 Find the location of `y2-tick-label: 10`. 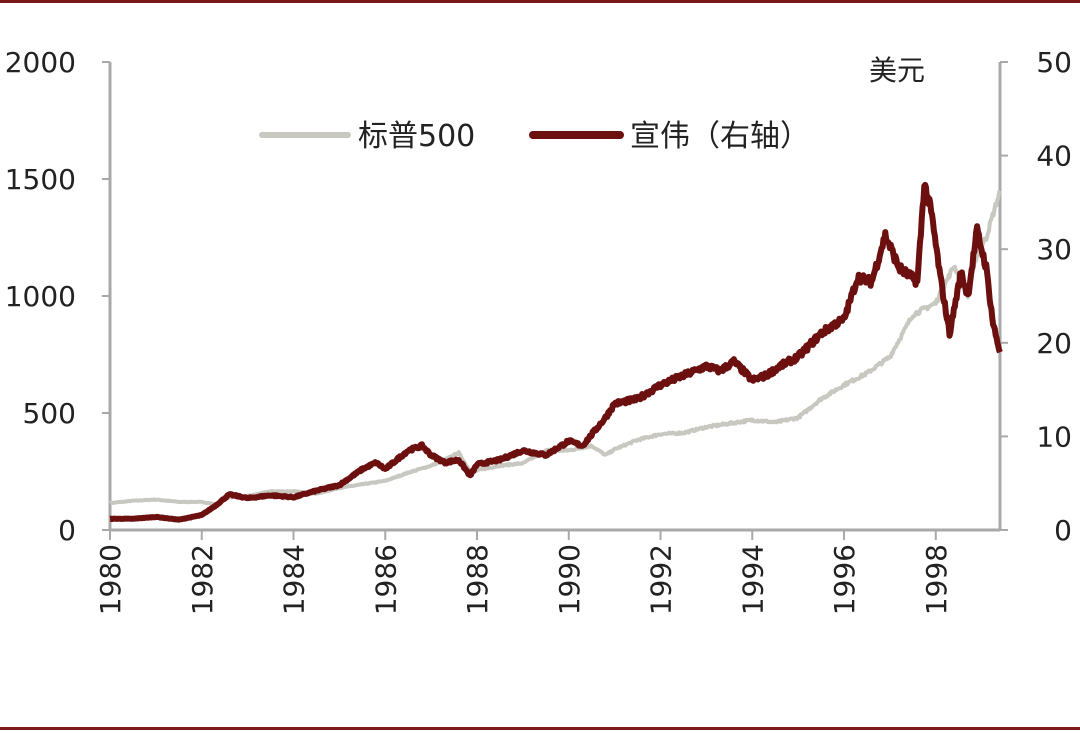

y2-tick-label: 10 is located at coordinates (1054, 436).